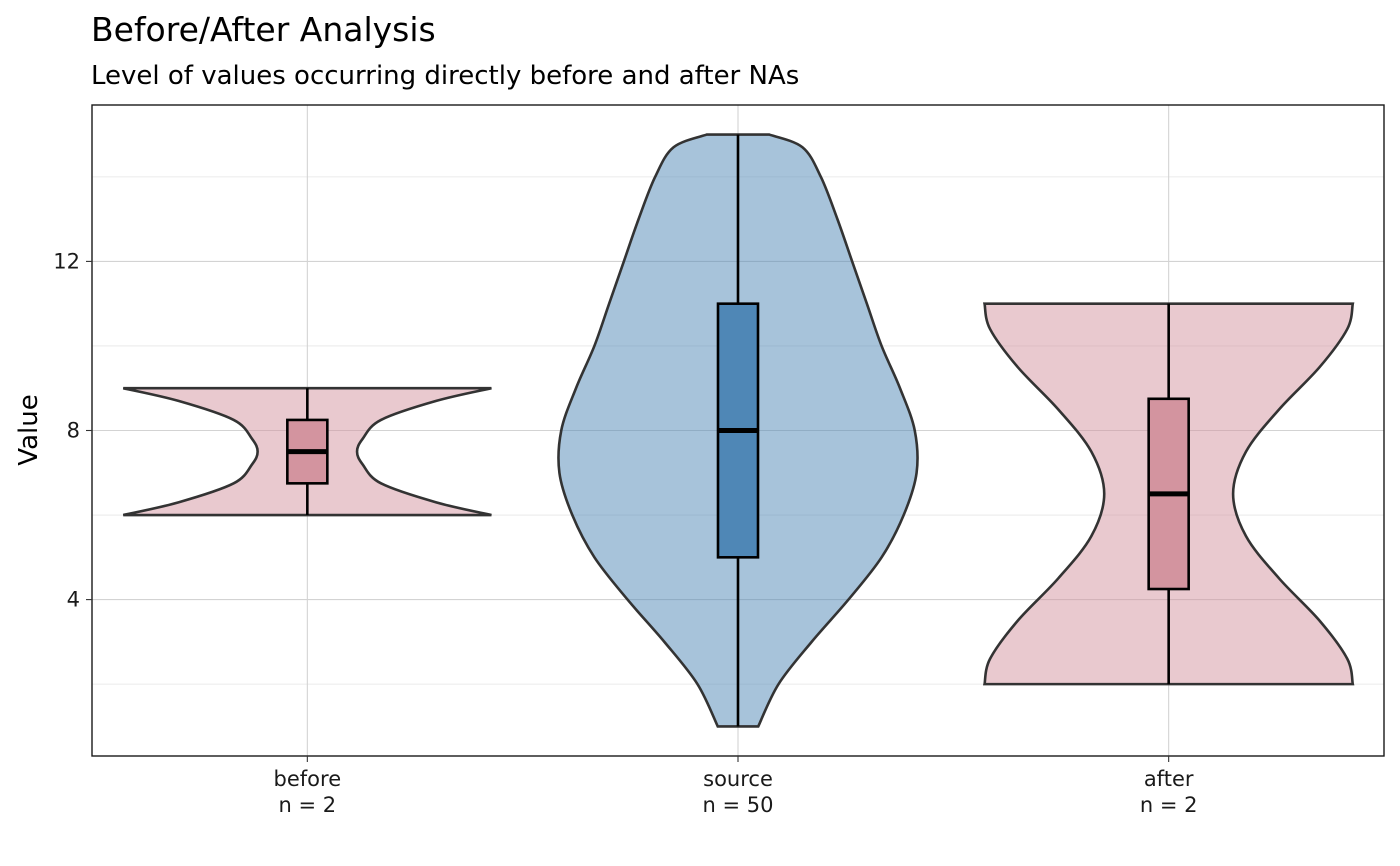 This screenshot has width=1400, height=866. I want to click on violin-group-before, so click(307, 451).